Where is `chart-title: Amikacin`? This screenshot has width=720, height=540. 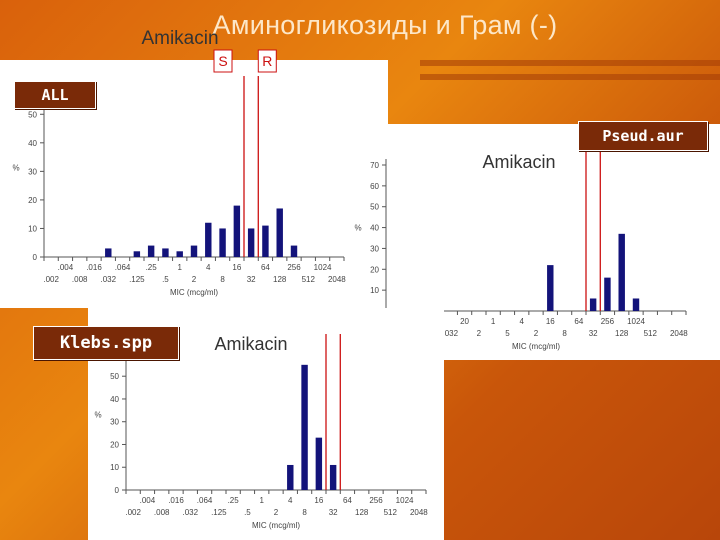
chart-title: Amikacin is located at coordinates (518, 162).